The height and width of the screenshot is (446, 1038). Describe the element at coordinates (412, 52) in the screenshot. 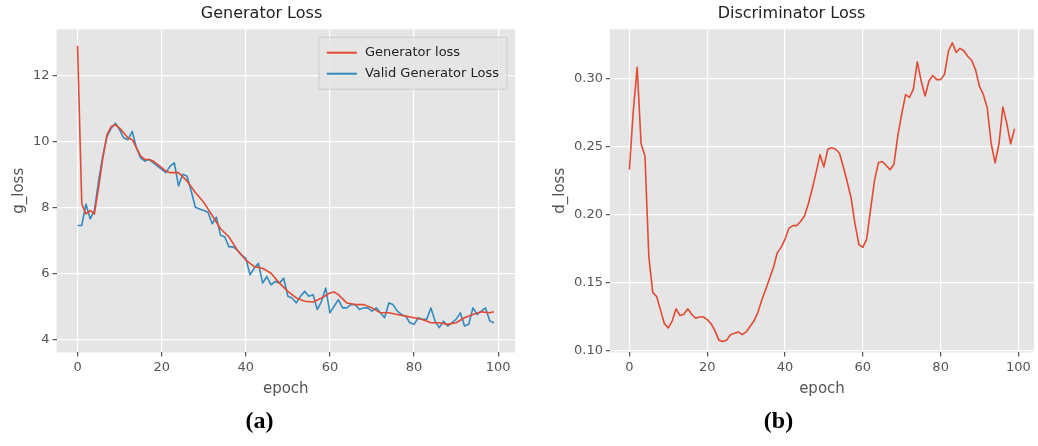

I see `legend-label: Generator loss` at that location.